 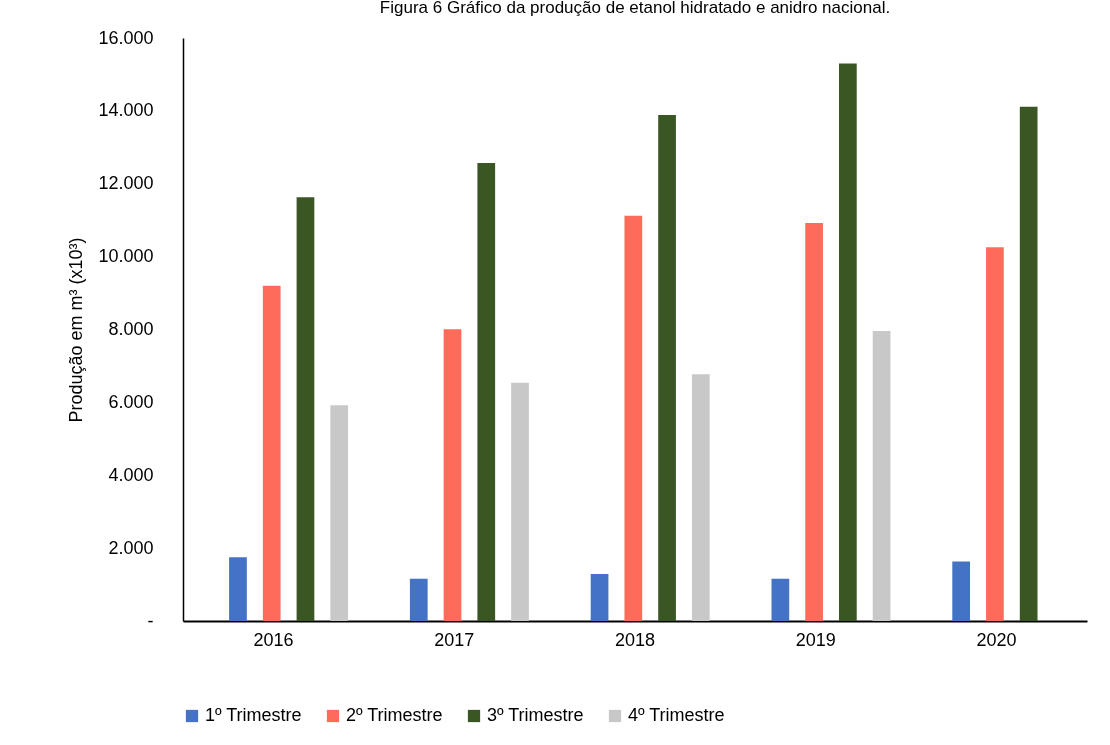 What do you see at coordinates (131, 401) in the screenshot?
I see `y-tick-label: 6.000` at bounding box center [131, 401].